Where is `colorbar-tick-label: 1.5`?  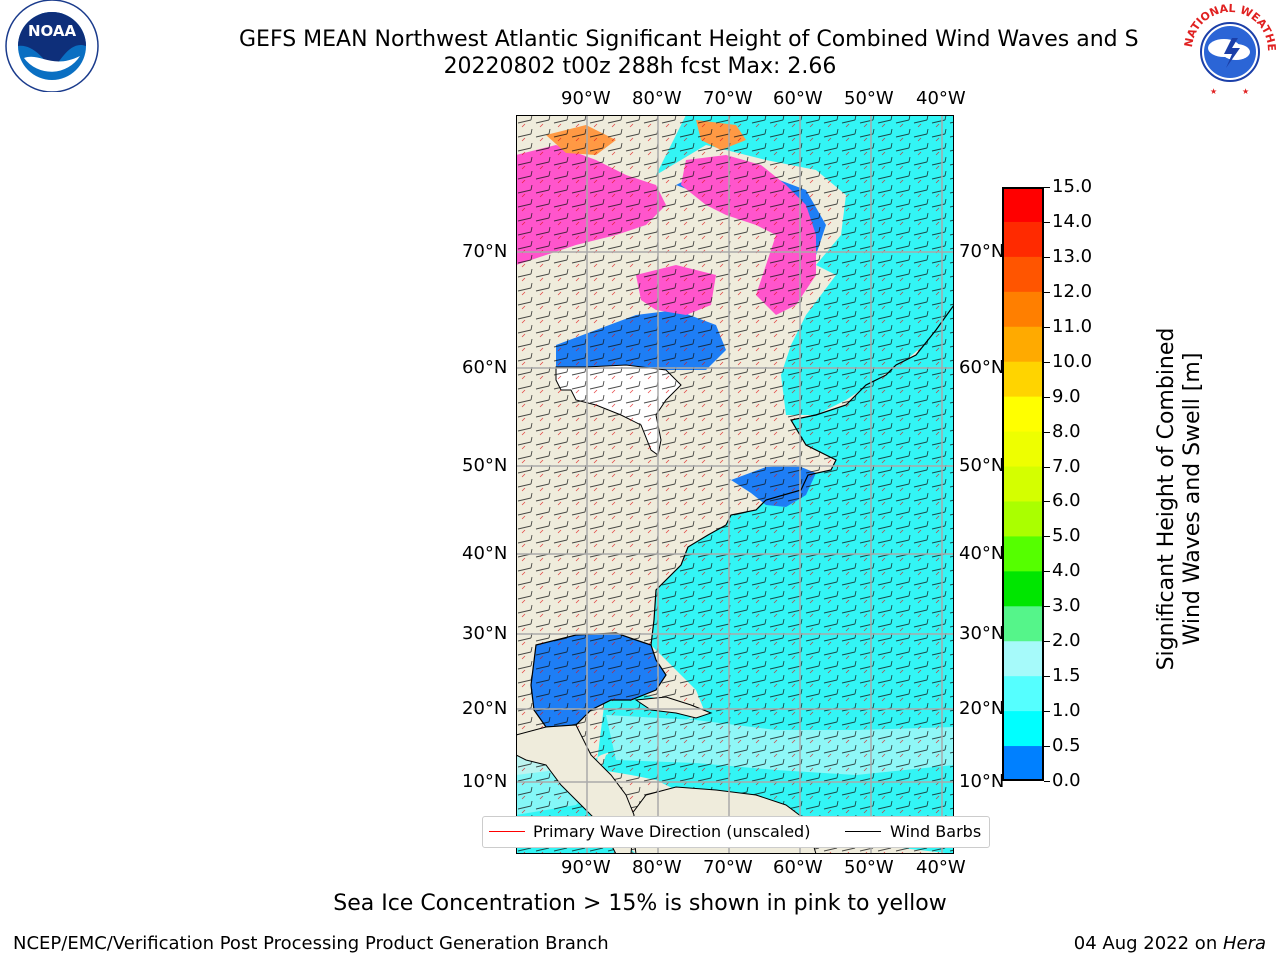 colorbar-tick-label: 1.5 is located at coordinates (1066, 676).